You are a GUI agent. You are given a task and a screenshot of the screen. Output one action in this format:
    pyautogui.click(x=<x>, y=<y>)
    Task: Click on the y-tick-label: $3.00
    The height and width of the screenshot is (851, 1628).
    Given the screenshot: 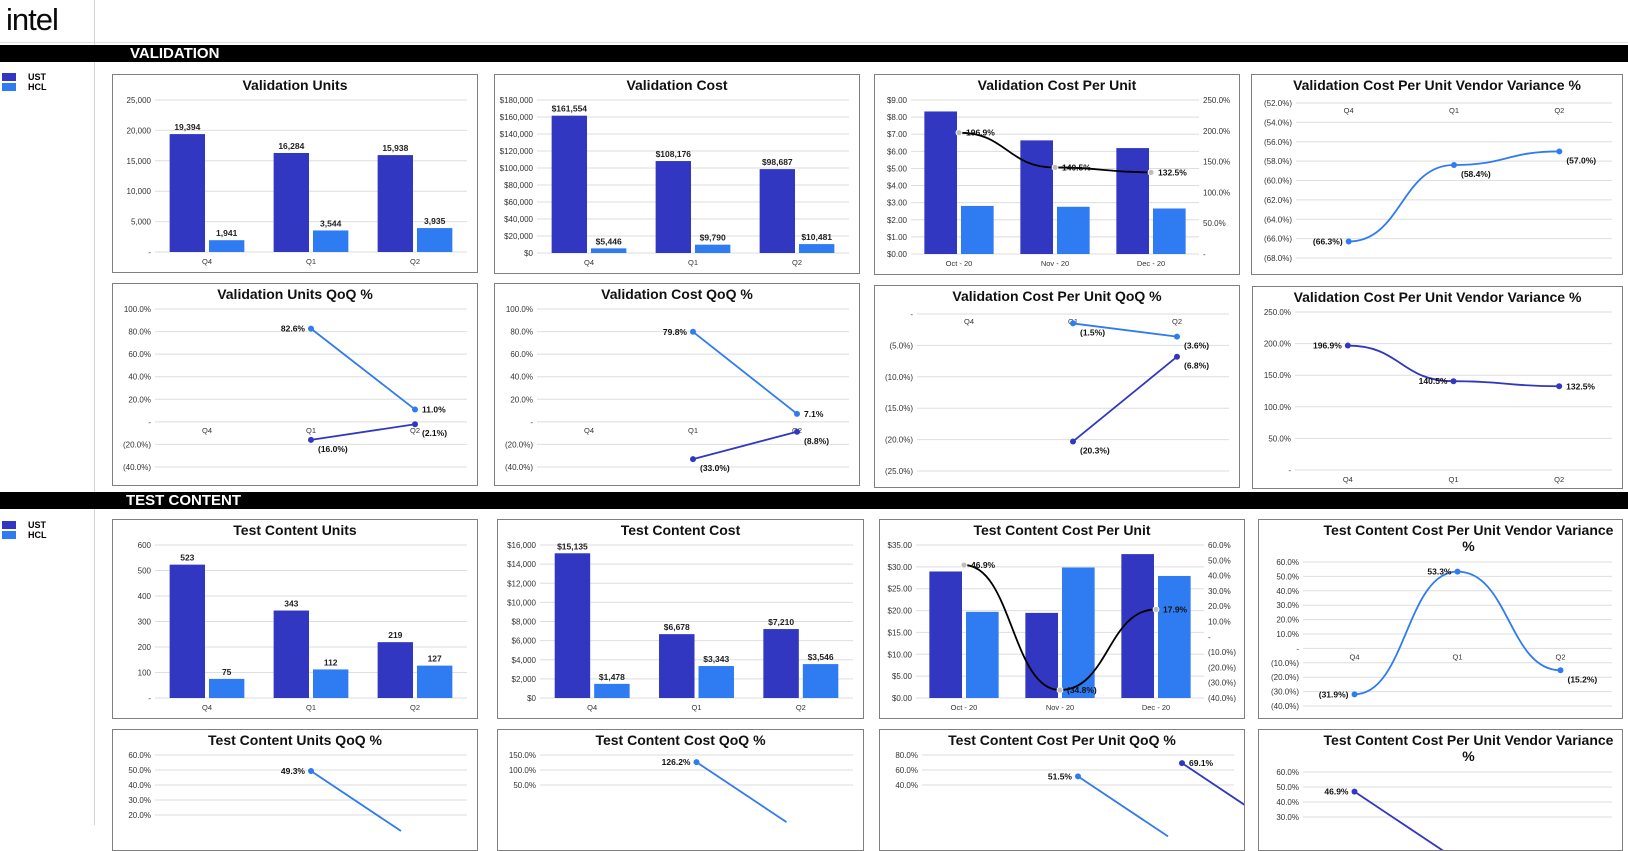 What is the action you would take?
    pyautogui.click(x=897, y=203)
    